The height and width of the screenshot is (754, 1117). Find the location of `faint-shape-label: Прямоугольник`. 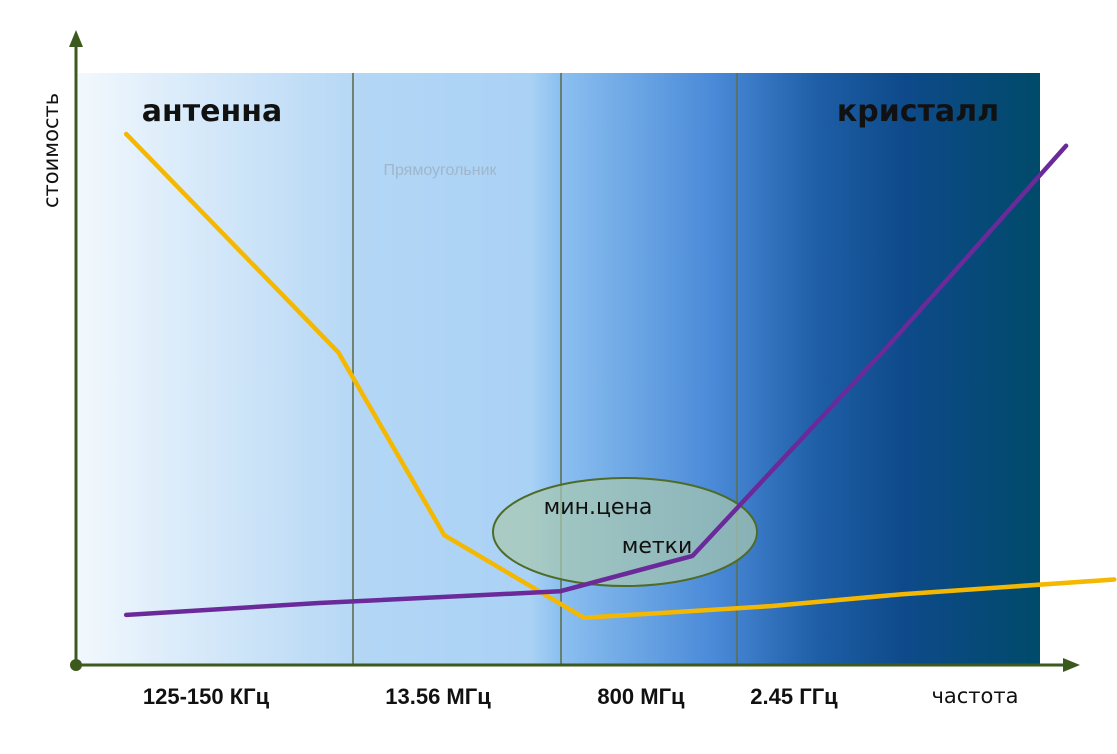

faint-shape-label: Прямоугольник is located at coordinates (440, 170).